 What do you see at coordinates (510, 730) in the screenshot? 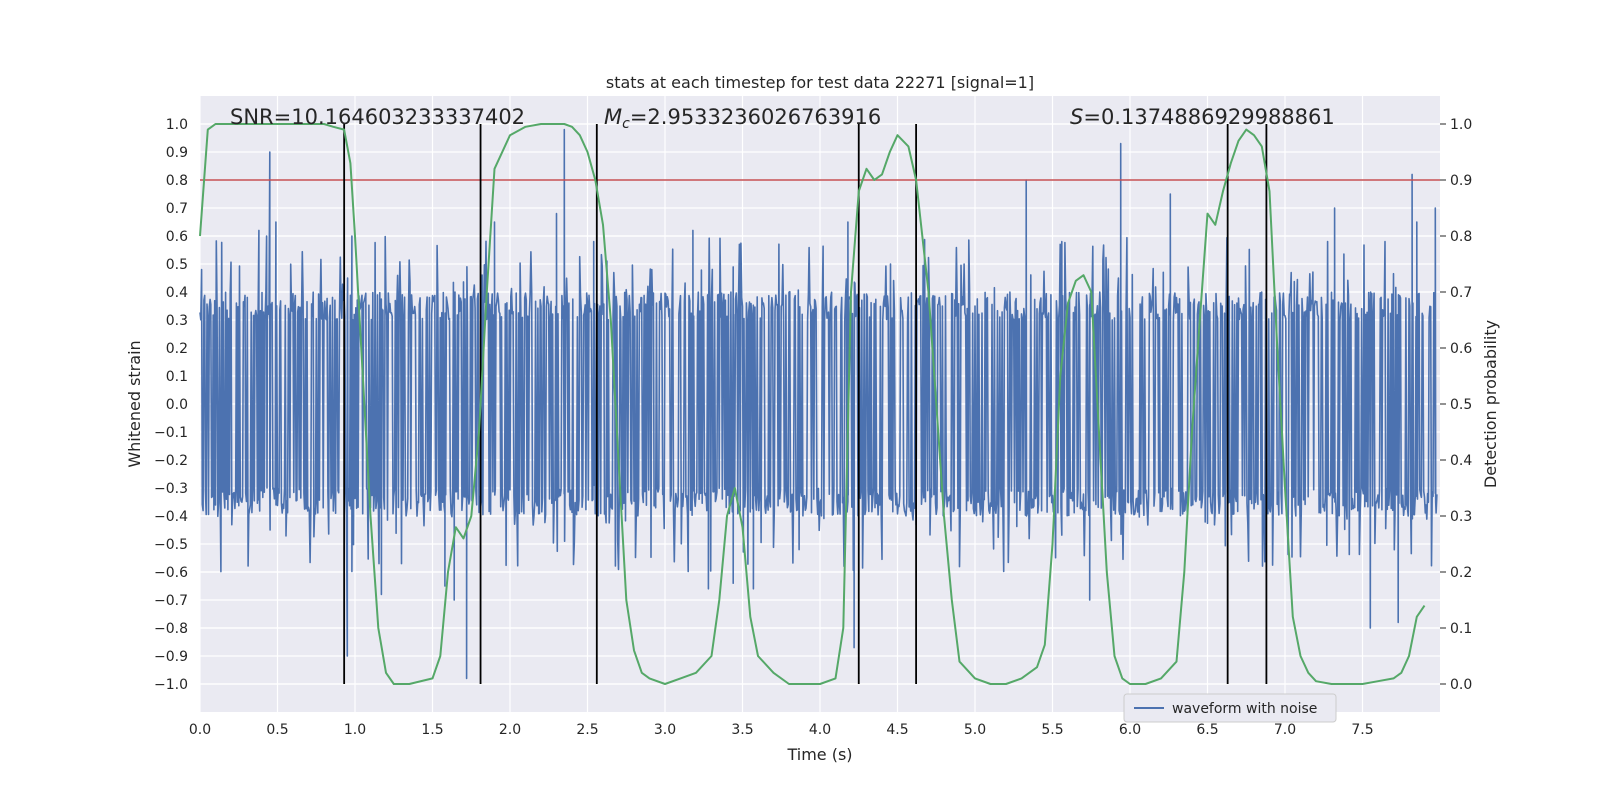
I see `x-tick-label: 2.0` at bounding box center [510, 730].